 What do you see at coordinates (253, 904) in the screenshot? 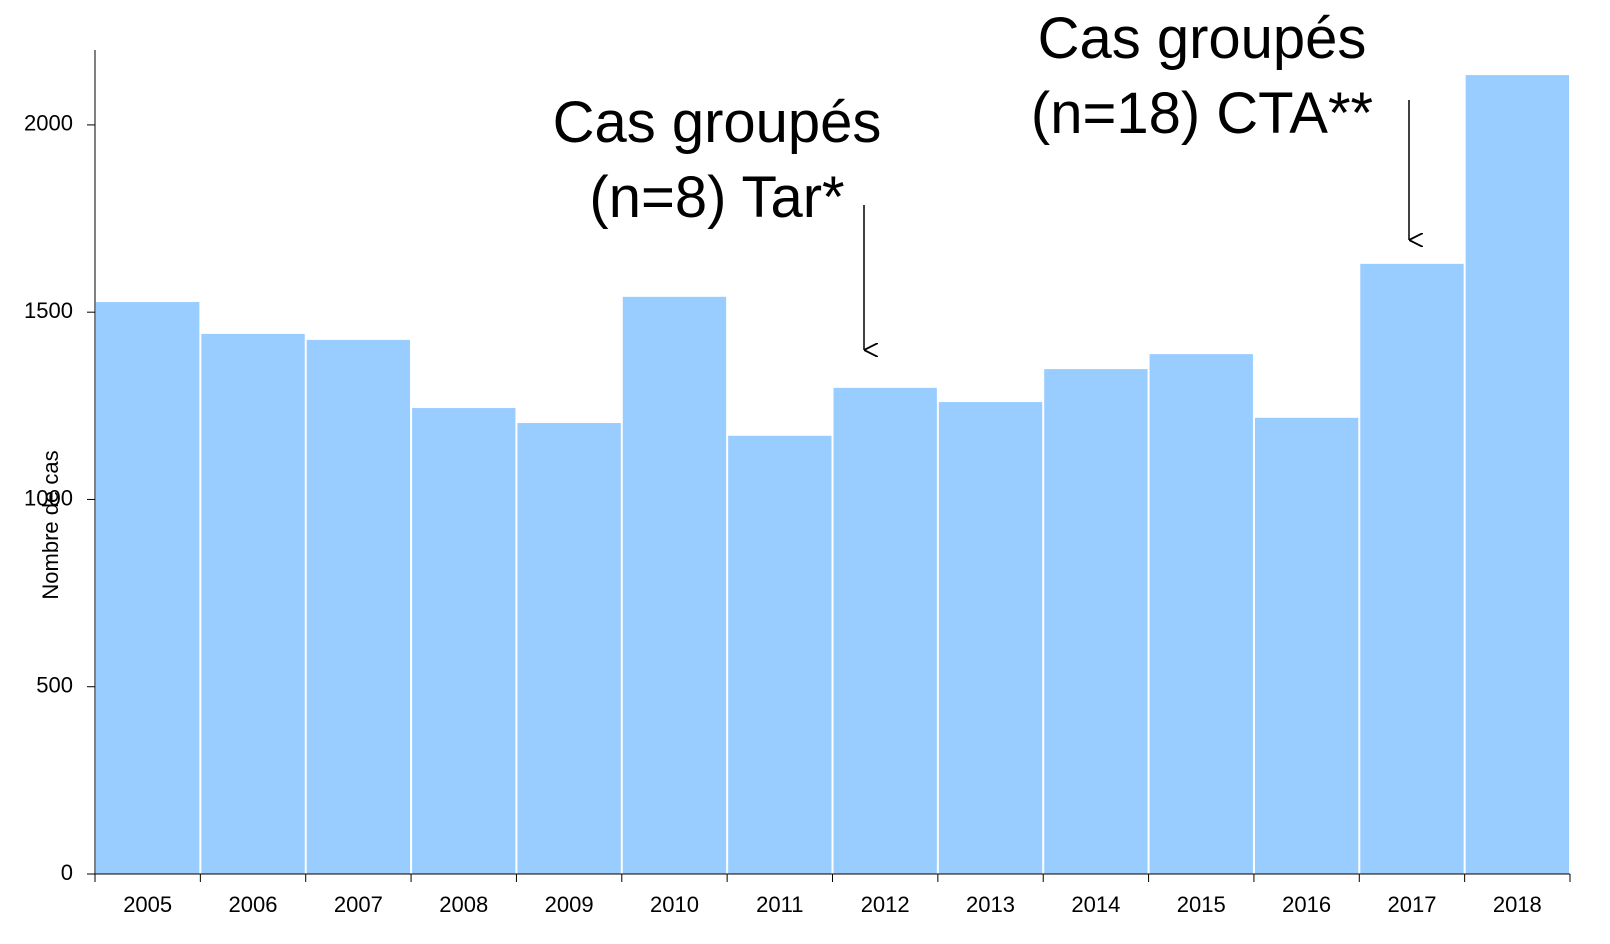
I see `x-tick-label: 2006` at bounding box center [253, 904].